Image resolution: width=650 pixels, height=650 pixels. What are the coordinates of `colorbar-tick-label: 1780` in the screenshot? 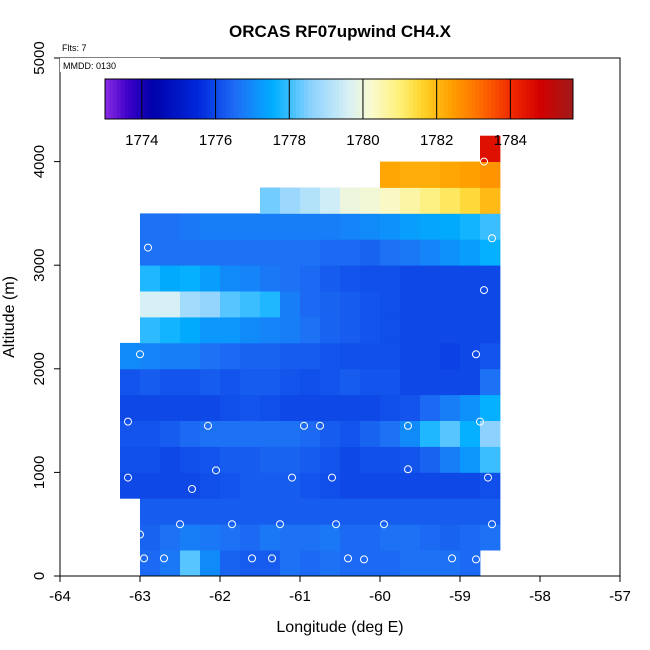 It's located at (362, 140).